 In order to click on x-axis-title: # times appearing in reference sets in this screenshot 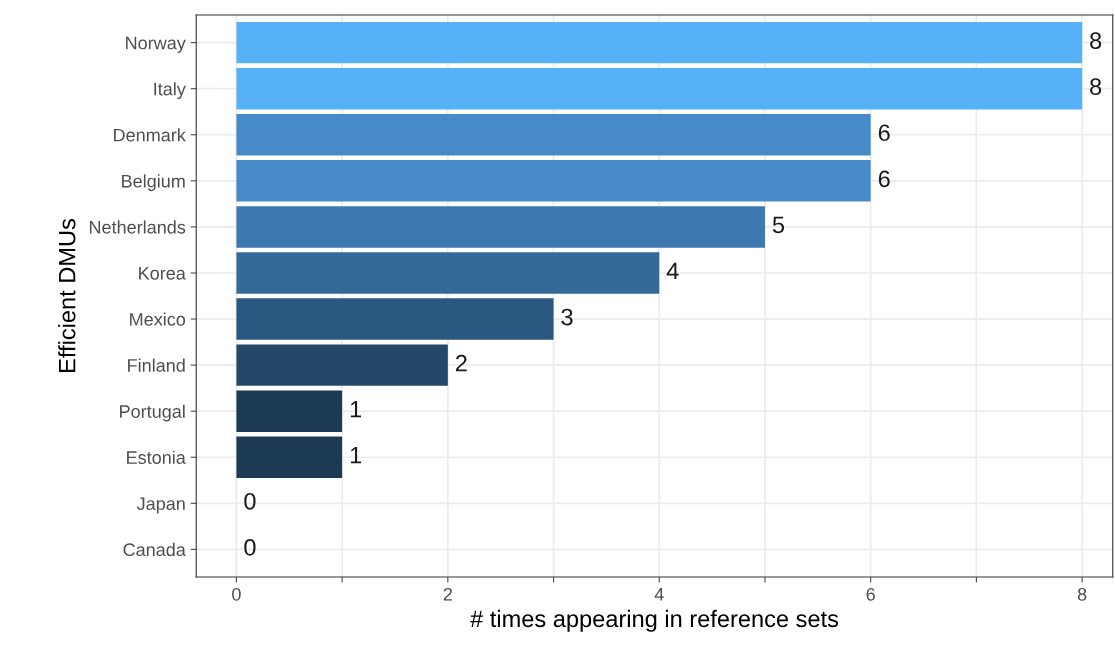, I will do `click(654, 620)`.